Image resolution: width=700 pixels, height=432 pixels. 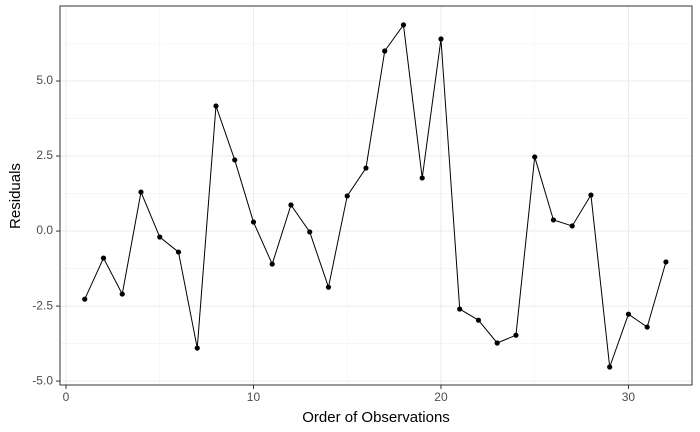 What do you see at coordinates (254, 397) in the screenshot?
I see `x-tick-label: 10` at bounding box center [254, 397].